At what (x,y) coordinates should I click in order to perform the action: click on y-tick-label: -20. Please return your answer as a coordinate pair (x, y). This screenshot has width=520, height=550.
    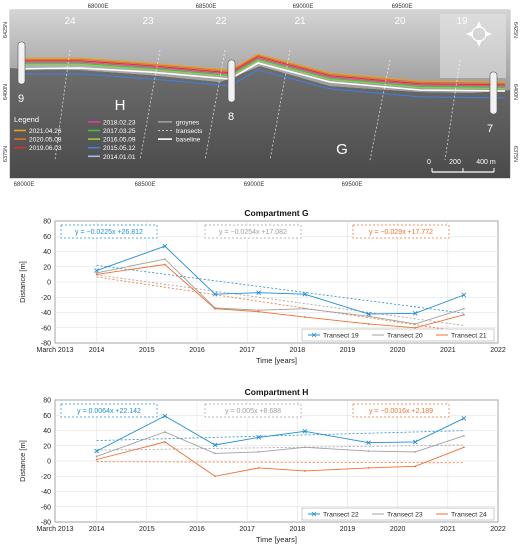
    Looking at the image, I should click on (46, 477).